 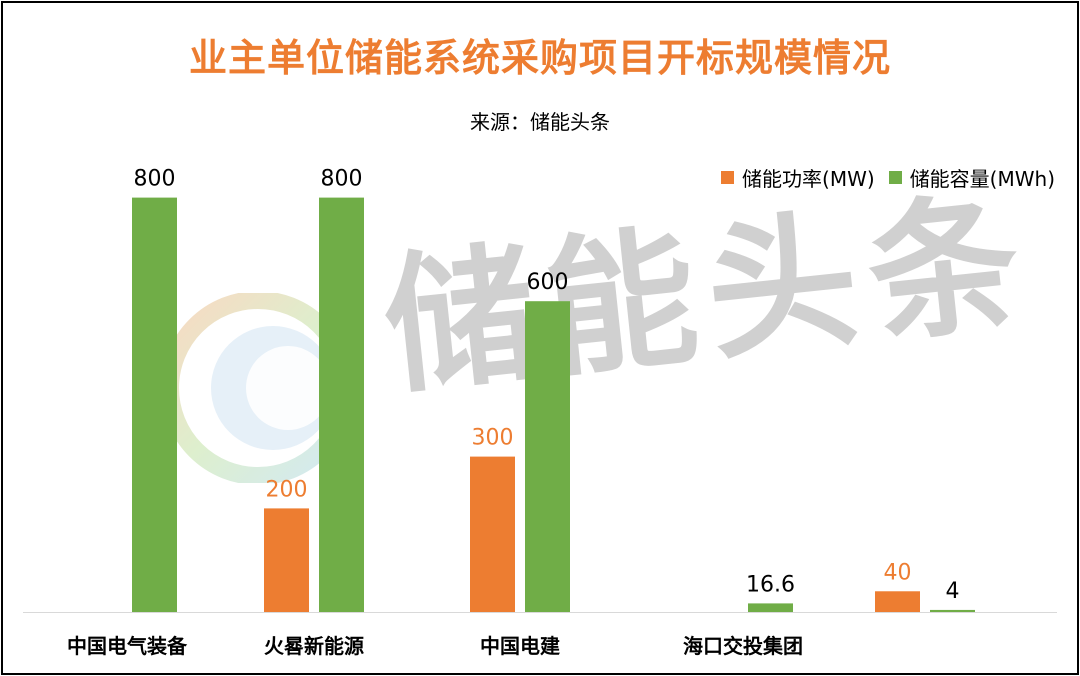 What do you see at coordinates (127, 646) in the screenshot?
I see `category-label-0: 中国电气装备` at bounding box center [127, 646].